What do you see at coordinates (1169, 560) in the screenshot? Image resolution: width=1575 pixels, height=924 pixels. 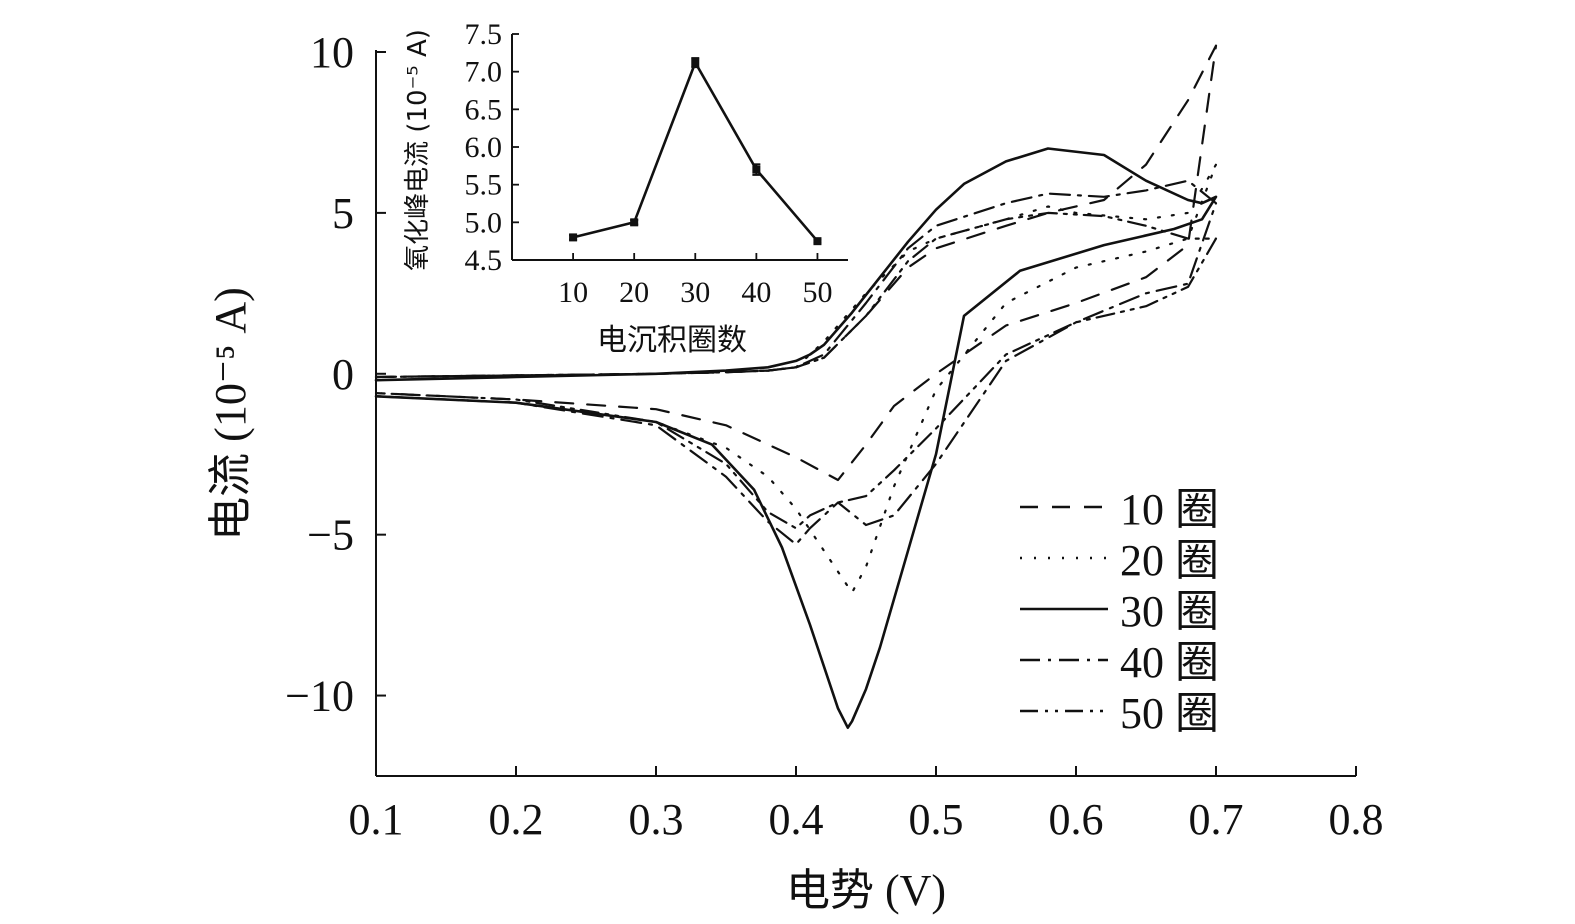 I see `legend-label: 20 圈` at bounding box center [1169, 560].